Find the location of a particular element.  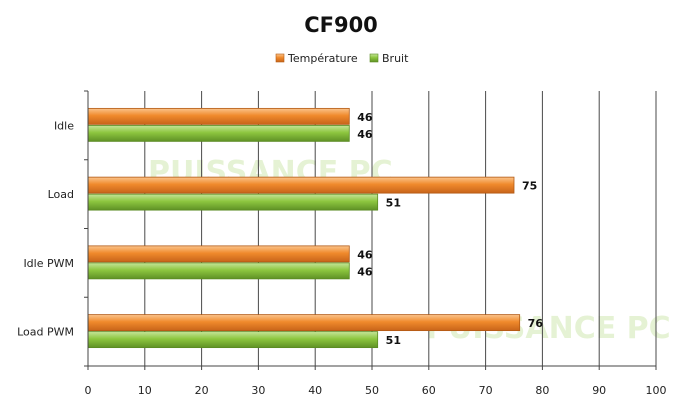

legend-swatch-bruit is located at coordinates (374, 58).